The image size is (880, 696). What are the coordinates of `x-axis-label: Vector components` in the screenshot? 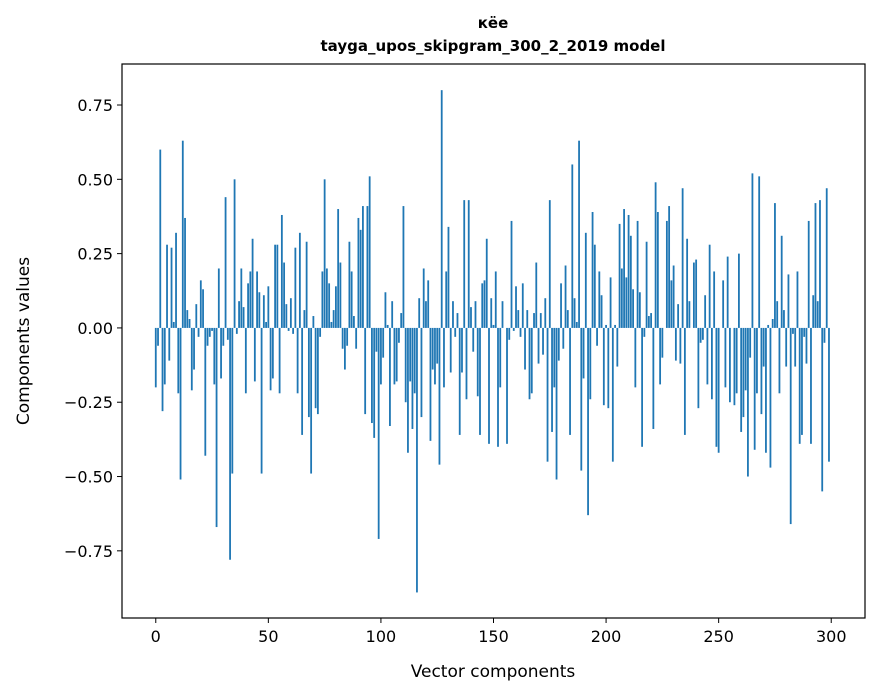 It's located at (493, 672).